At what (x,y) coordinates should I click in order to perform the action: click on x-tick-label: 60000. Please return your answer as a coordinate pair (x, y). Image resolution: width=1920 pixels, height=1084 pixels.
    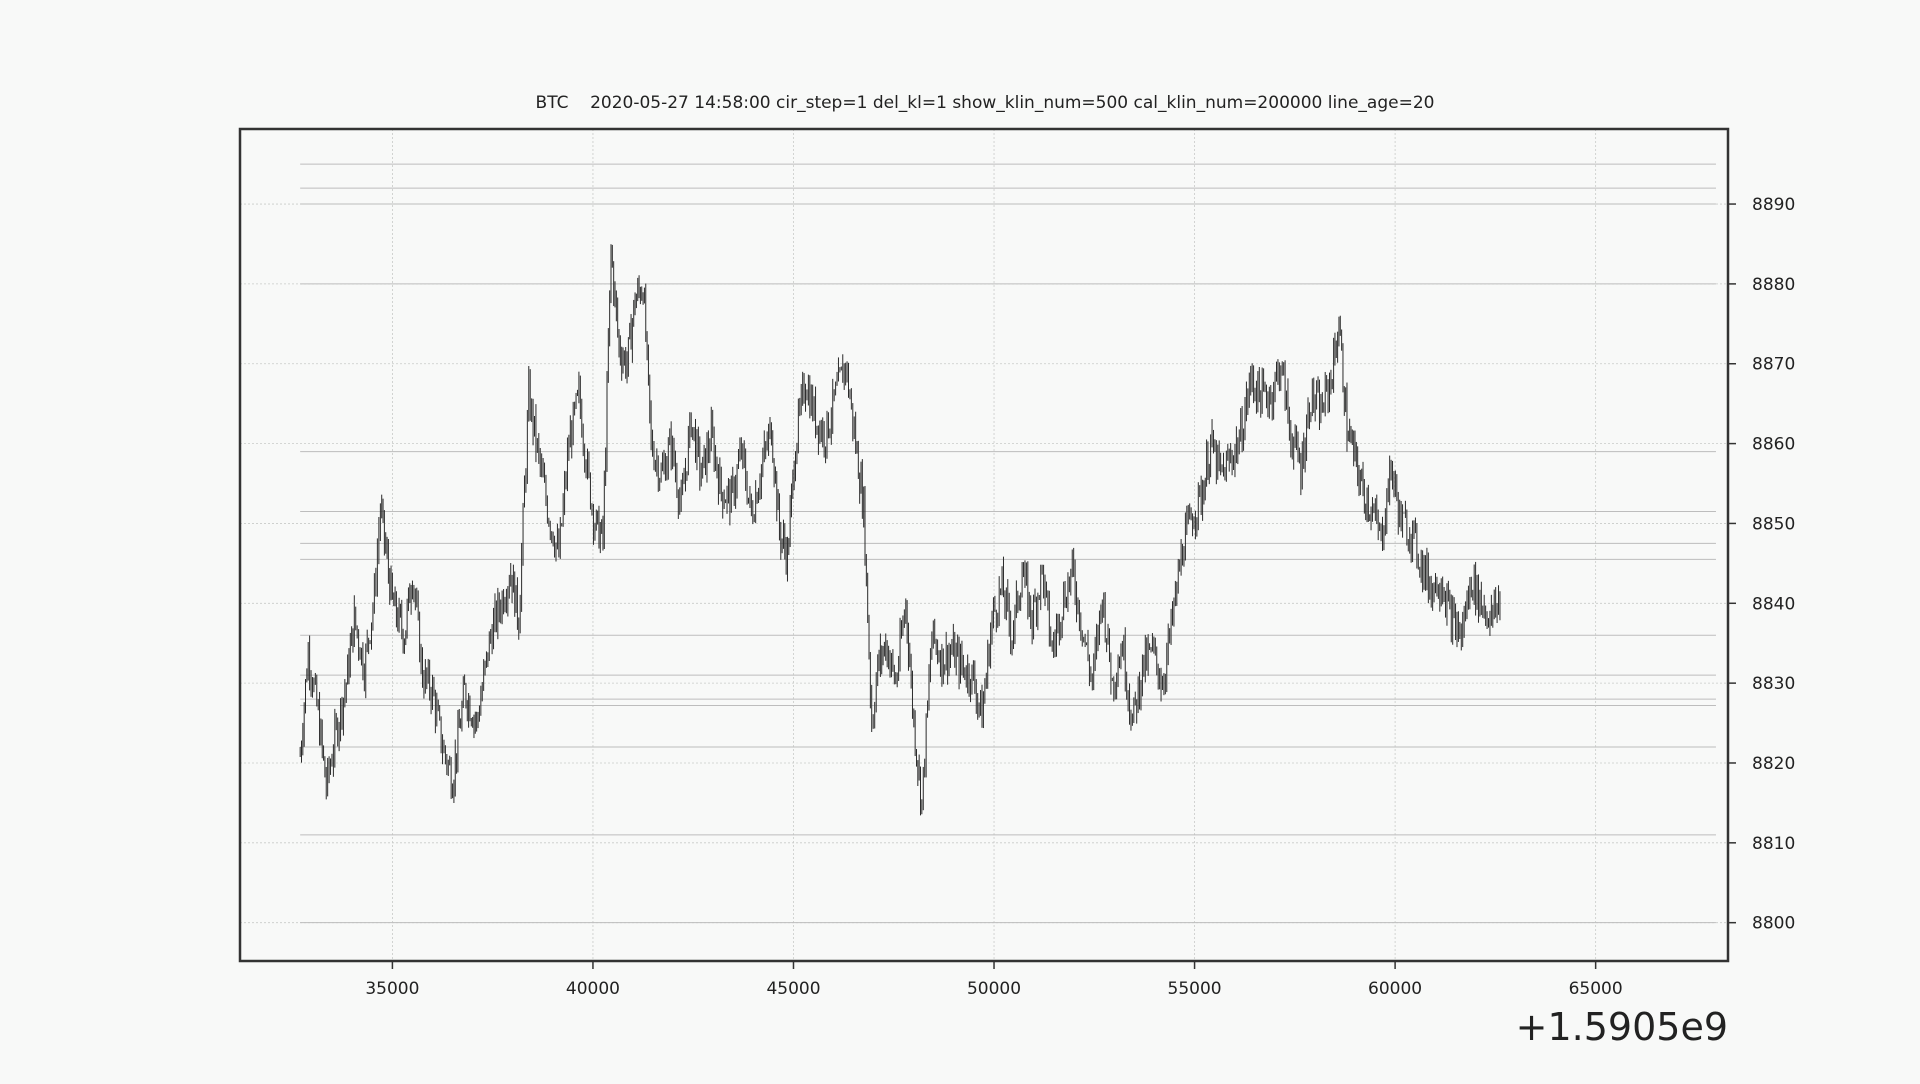
    Looking at the image, I should click on (1395, 989).